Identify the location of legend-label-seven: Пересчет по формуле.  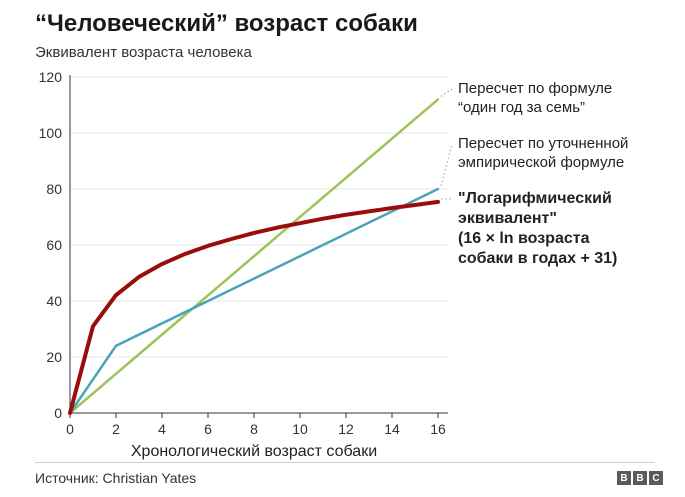
(535, 88).